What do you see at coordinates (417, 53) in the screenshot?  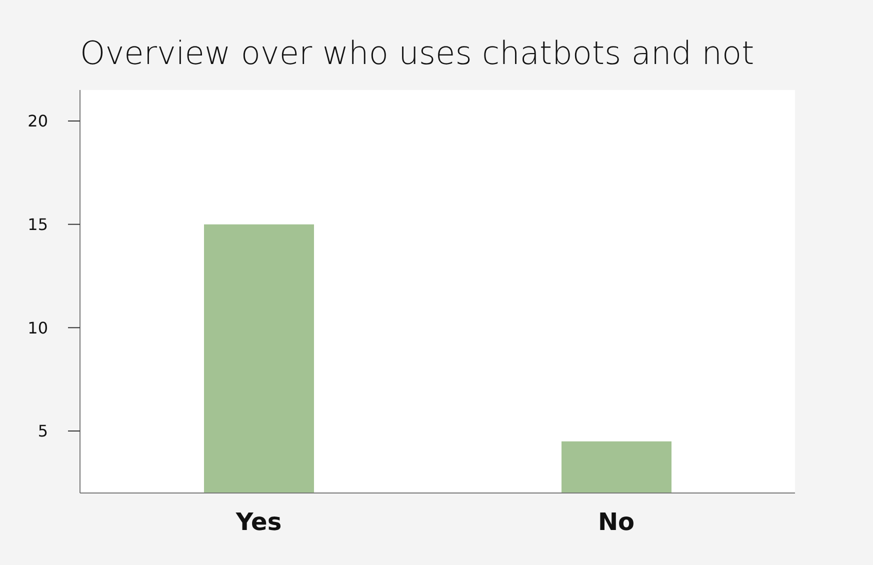 I see `chart-title: Overview over who uses chatbots and not` at bounding box center [417, 53].